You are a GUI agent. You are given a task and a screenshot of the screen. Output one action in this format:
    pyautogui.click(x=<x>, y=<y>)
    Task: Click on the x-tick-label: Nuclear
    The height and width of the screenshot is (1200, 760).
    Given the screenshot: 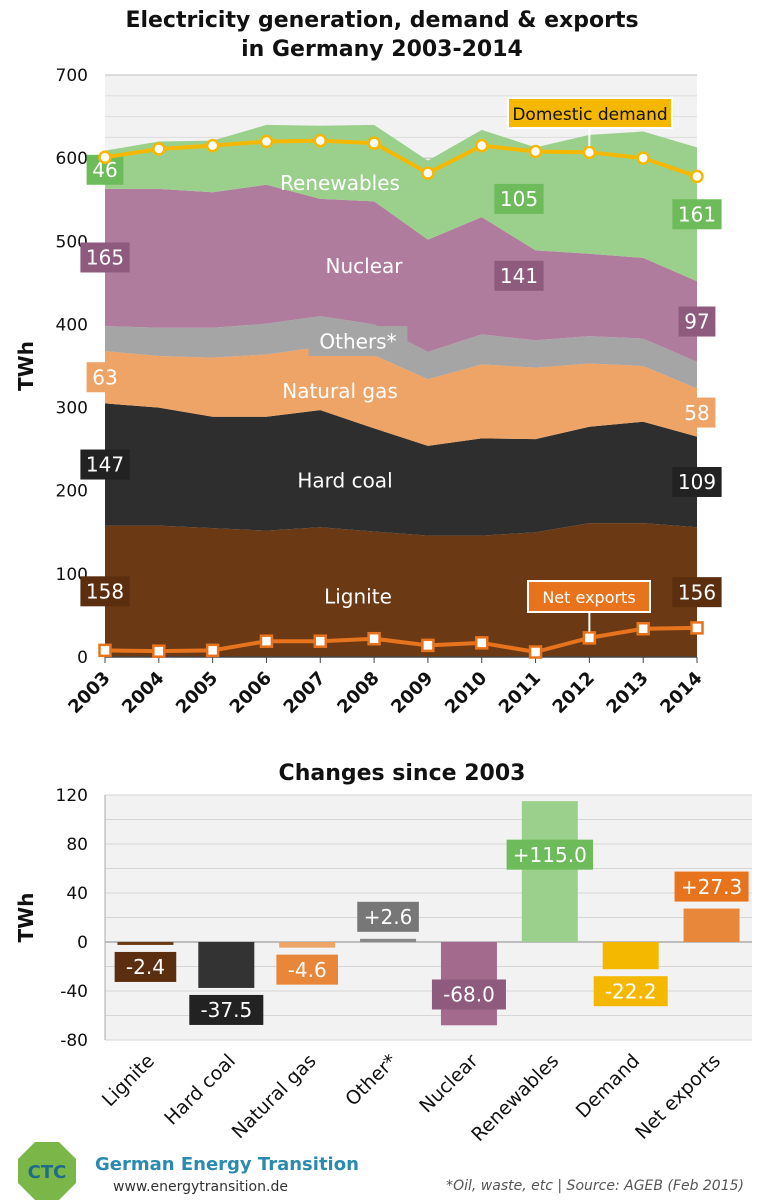 What is the action you would take?
    pyautogui.click(x=448, y=1083)
    